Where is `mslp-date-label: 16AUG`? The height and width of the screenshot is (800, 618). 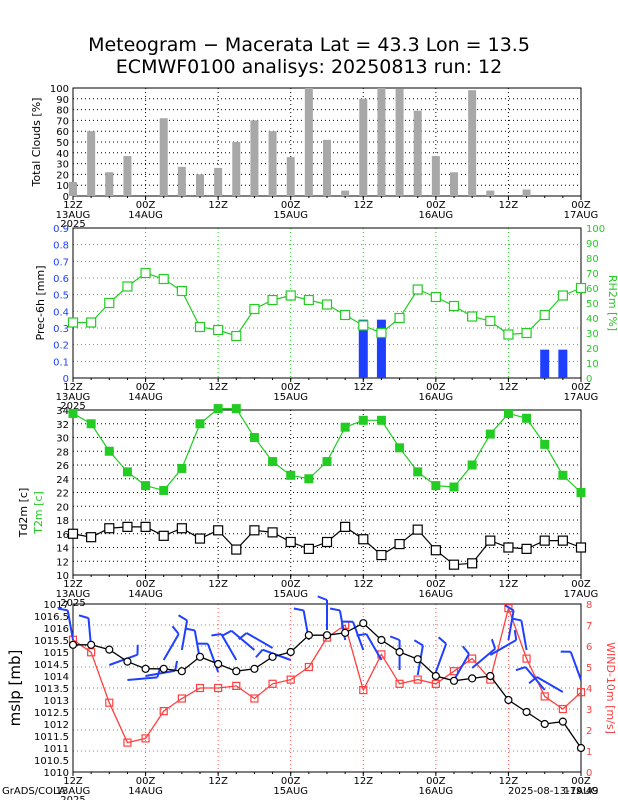
mslp-date-label: 16AUG is located at coordinates (436, 791).